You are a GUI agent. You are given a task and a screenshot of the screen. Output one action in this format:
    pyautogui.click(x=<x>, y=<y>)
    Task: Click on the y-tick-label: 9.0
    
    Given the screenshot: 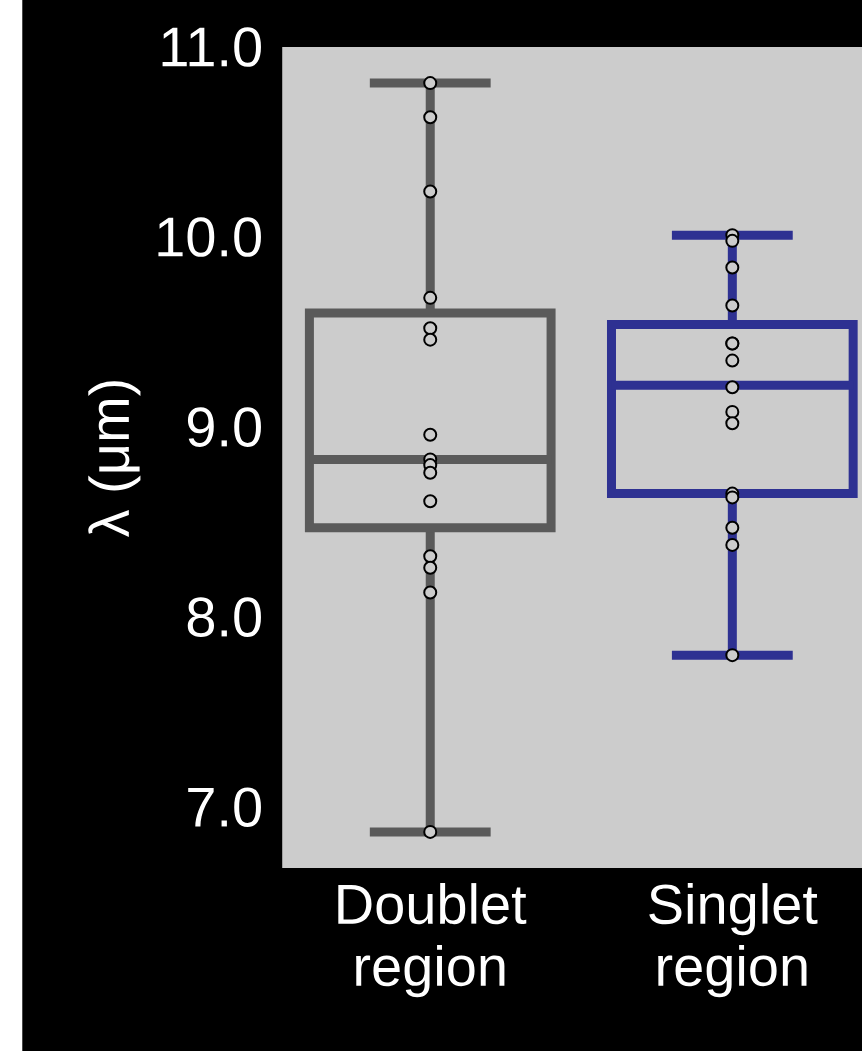 What is the action you would take?
    pyautogui.click(x=224, y=427)
    